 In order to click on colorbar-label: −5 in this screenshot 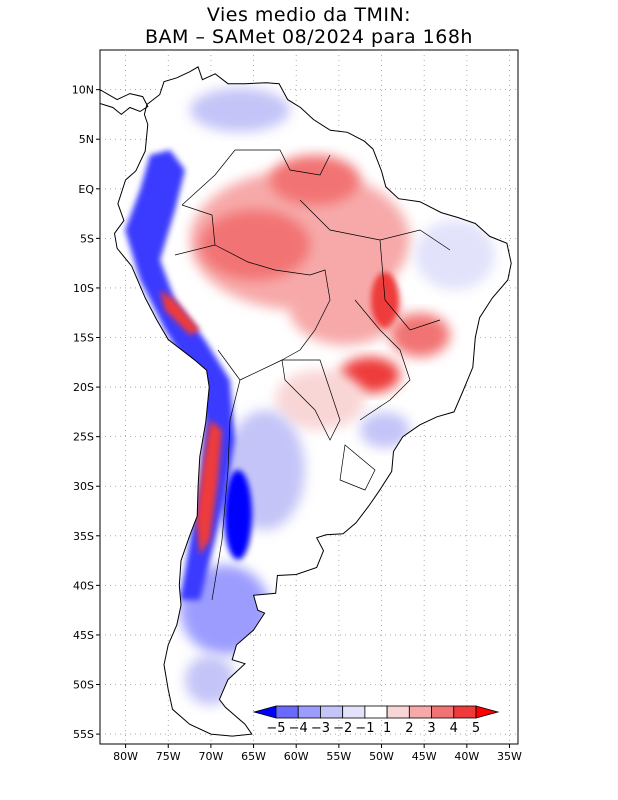, I will do `click(275, 728)`.